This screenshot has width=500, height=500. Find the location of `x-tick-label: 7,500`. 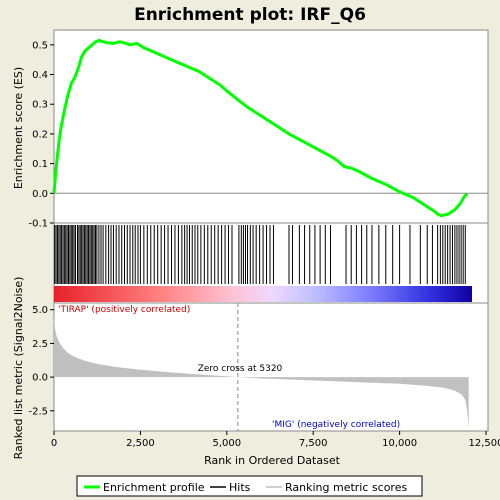

x-tick-label: 7,500 is located at coordinates (313, 443).